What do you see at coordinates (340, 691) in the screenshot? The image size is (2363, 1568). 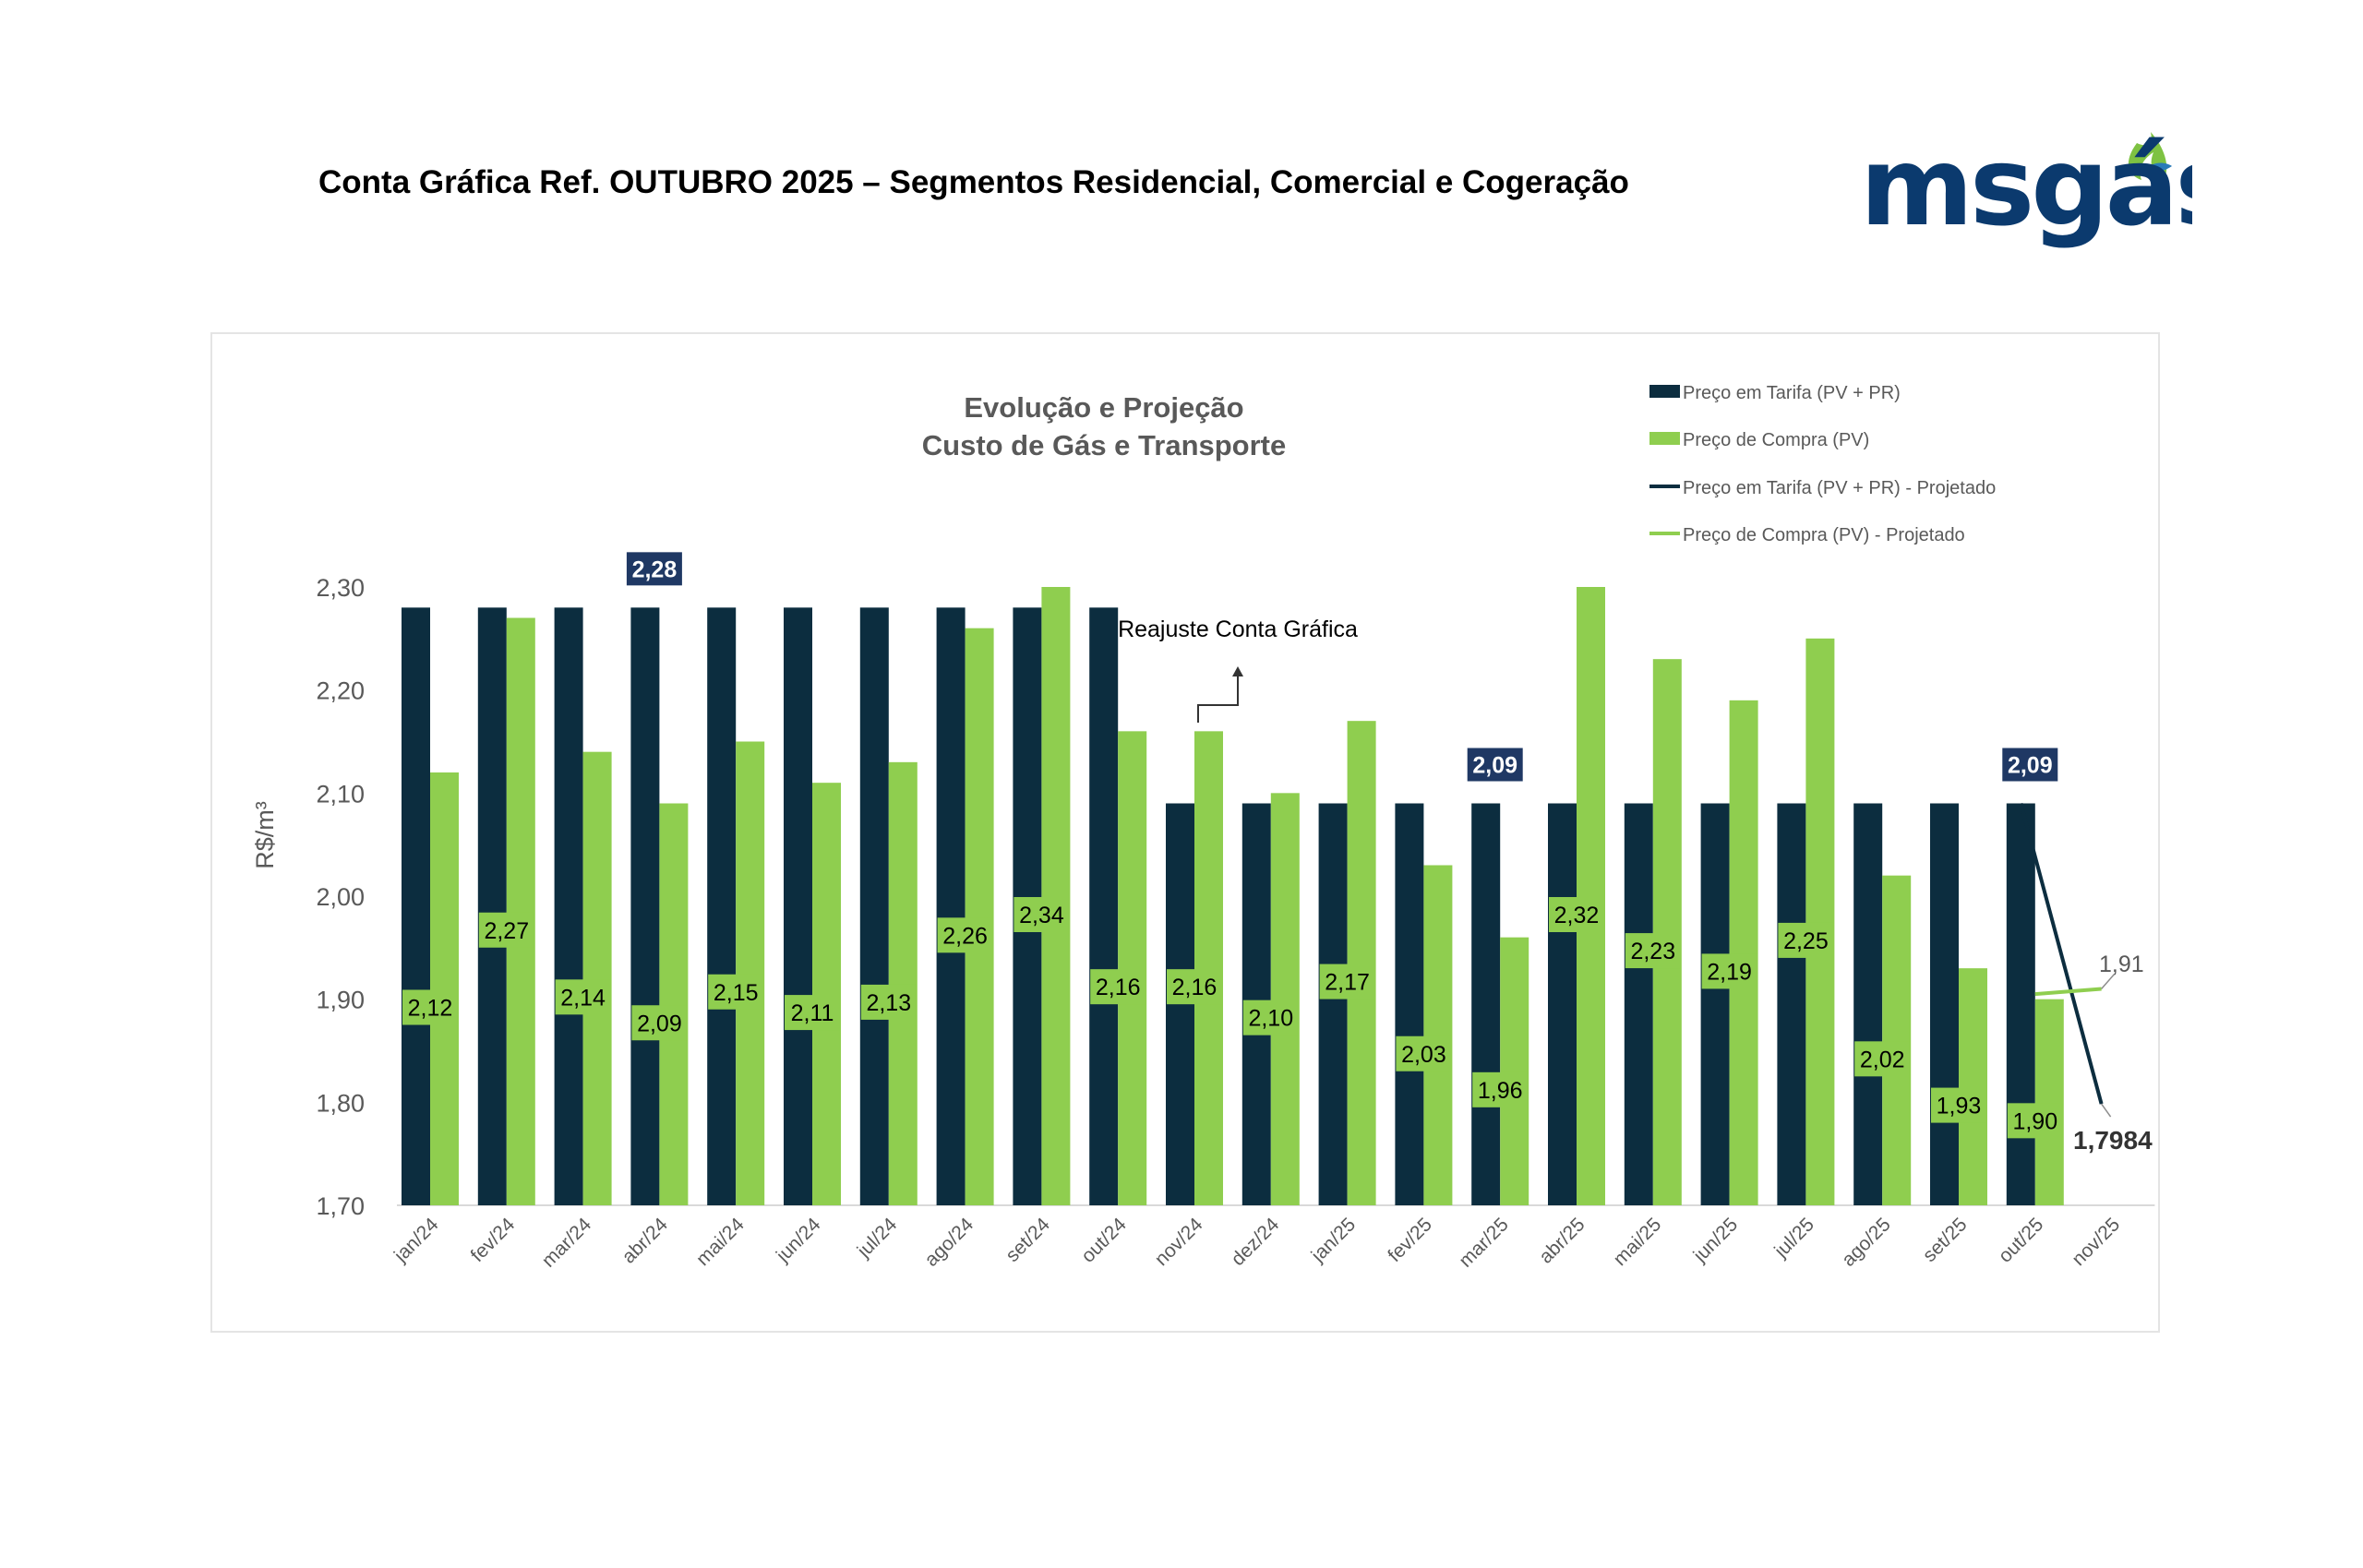 I see `y-tick-label: 2,20` at bounding box center [340, 691].